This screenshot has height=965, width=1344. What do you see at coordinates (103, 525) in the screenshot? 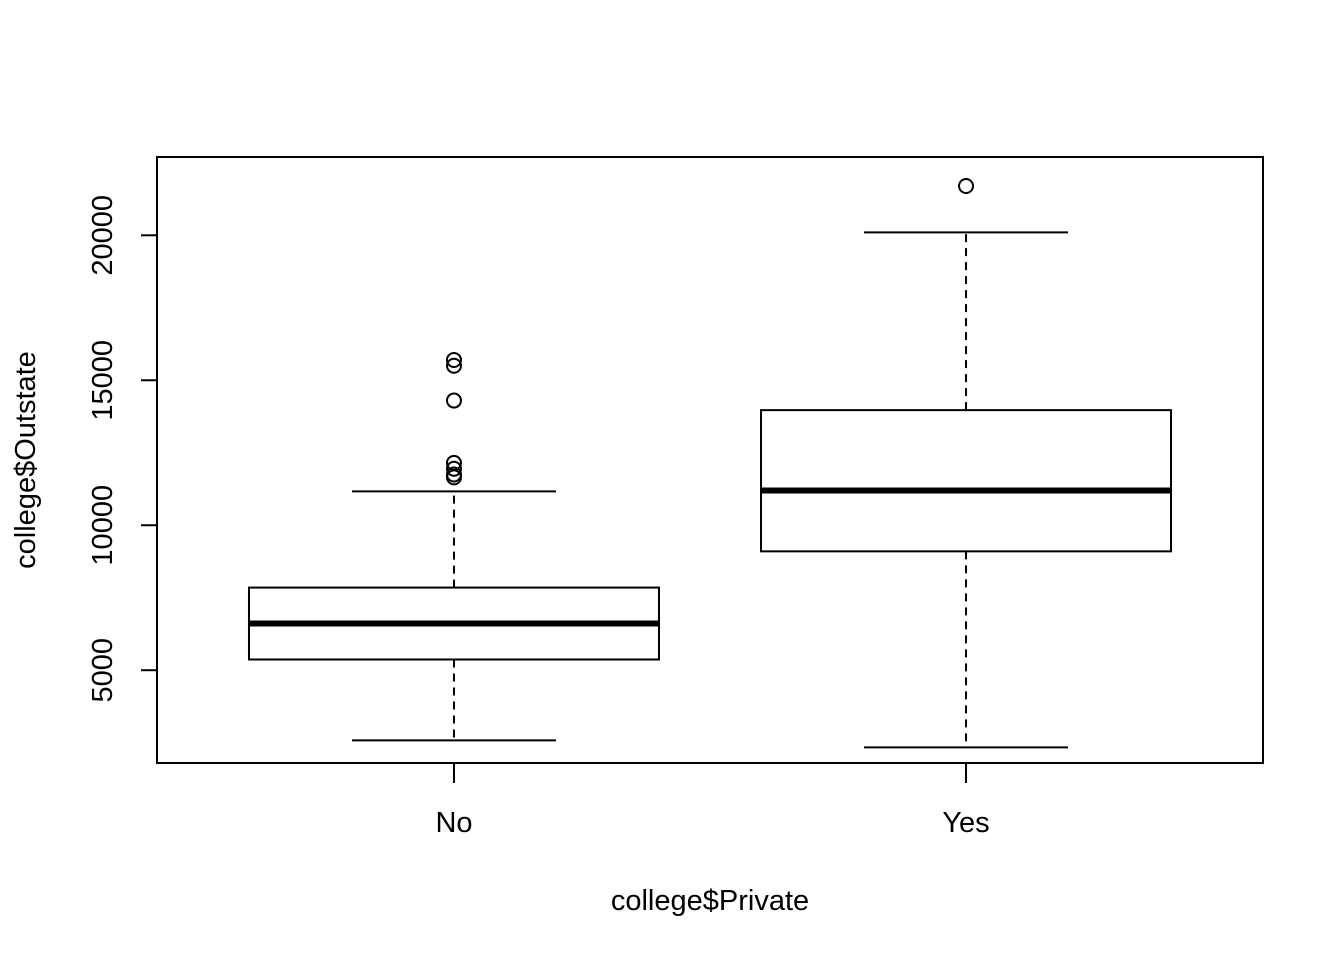
I see `y-tick-label: 10000` at bounding box center [103, 525].